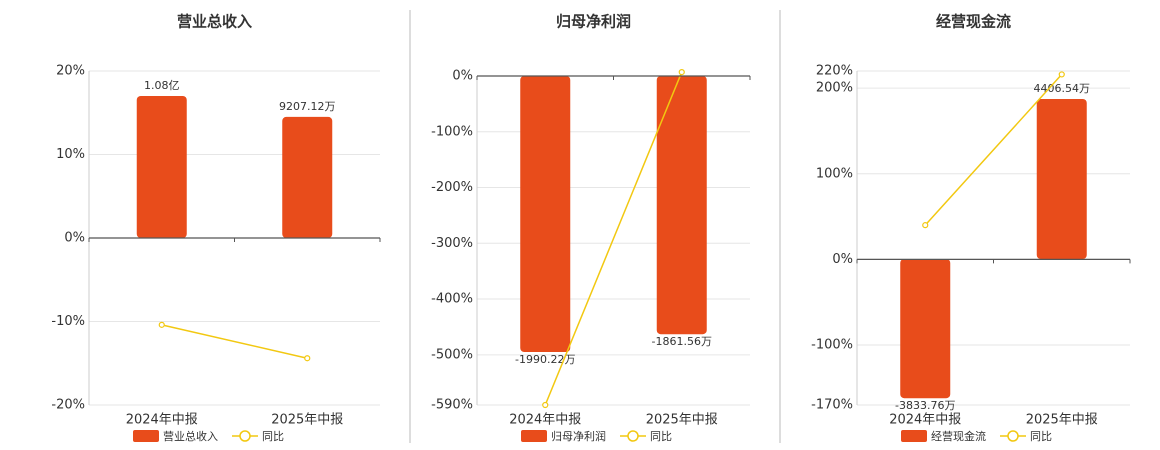 The height and width of the screenshot is (450, 1160). I want to click on y-tick-label: 100%, so click(834, 173).